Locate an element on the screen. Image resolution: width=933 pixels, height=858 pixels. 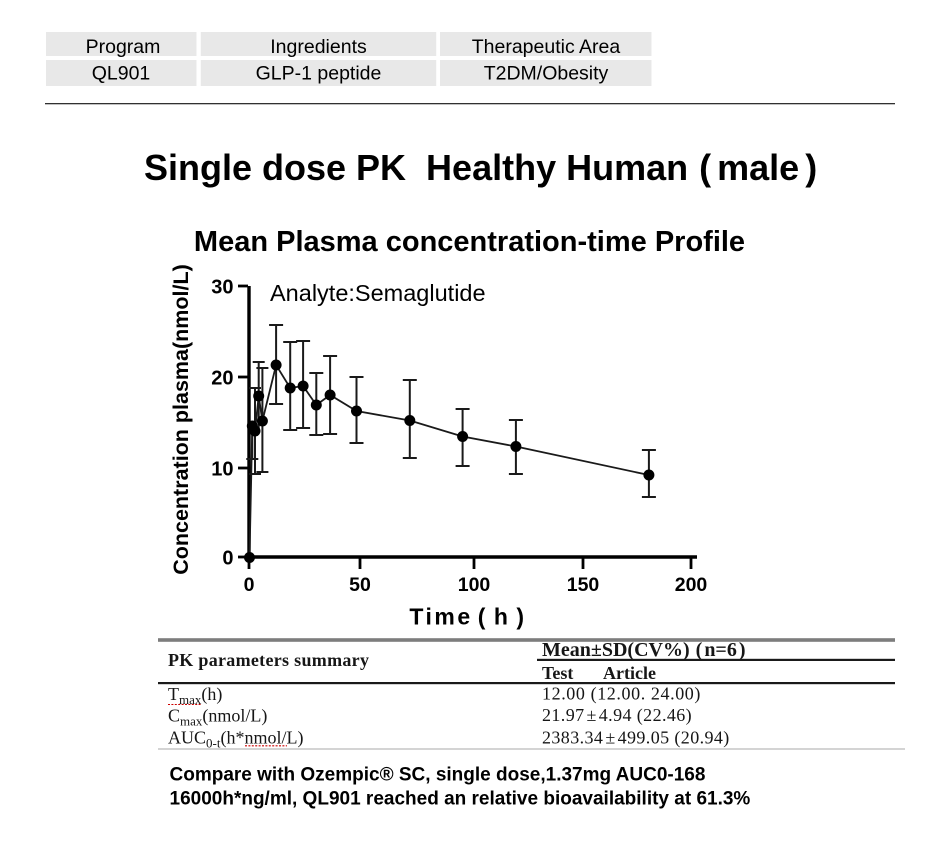
svg-text: Cmax(nmol/L) is located at coordinates (217, 717).